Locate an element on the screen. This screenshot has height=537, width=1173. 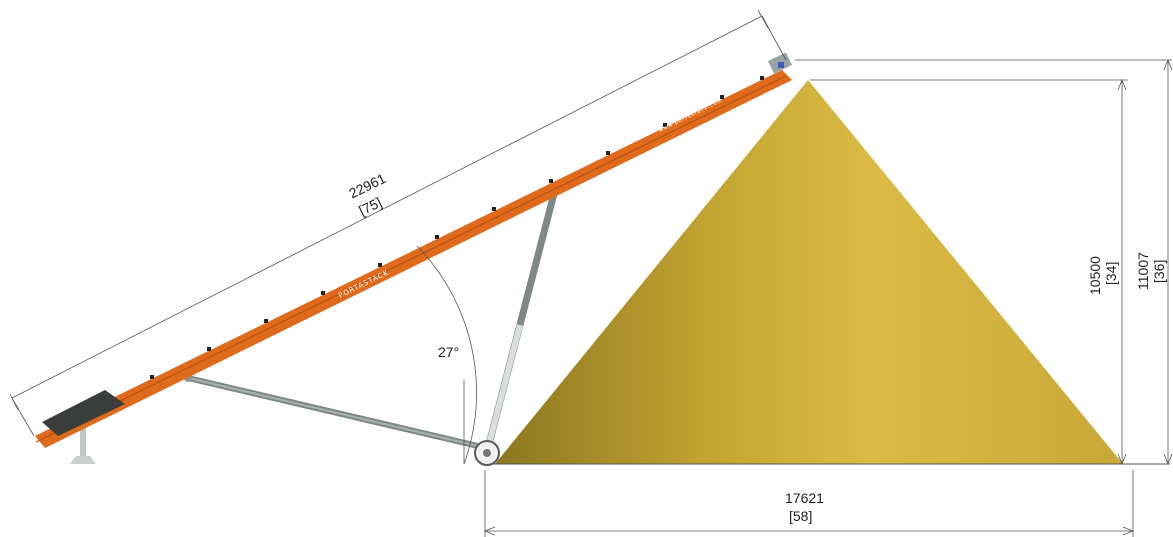
angle-label: 27° is located at coordinates (448, 352).